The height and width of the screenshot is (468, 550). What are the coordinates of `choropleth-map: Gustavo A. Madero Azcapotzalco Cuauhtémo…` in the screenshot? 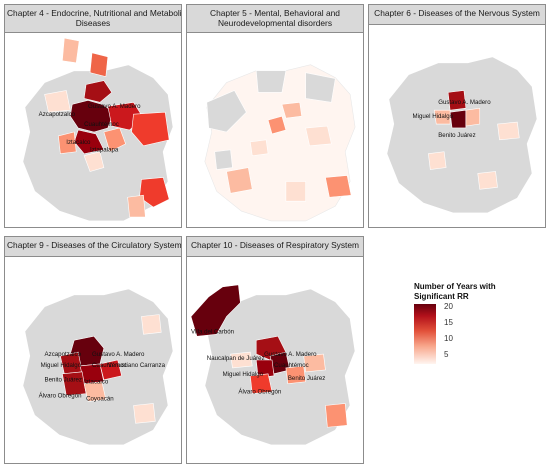 It's located at (93, 130).